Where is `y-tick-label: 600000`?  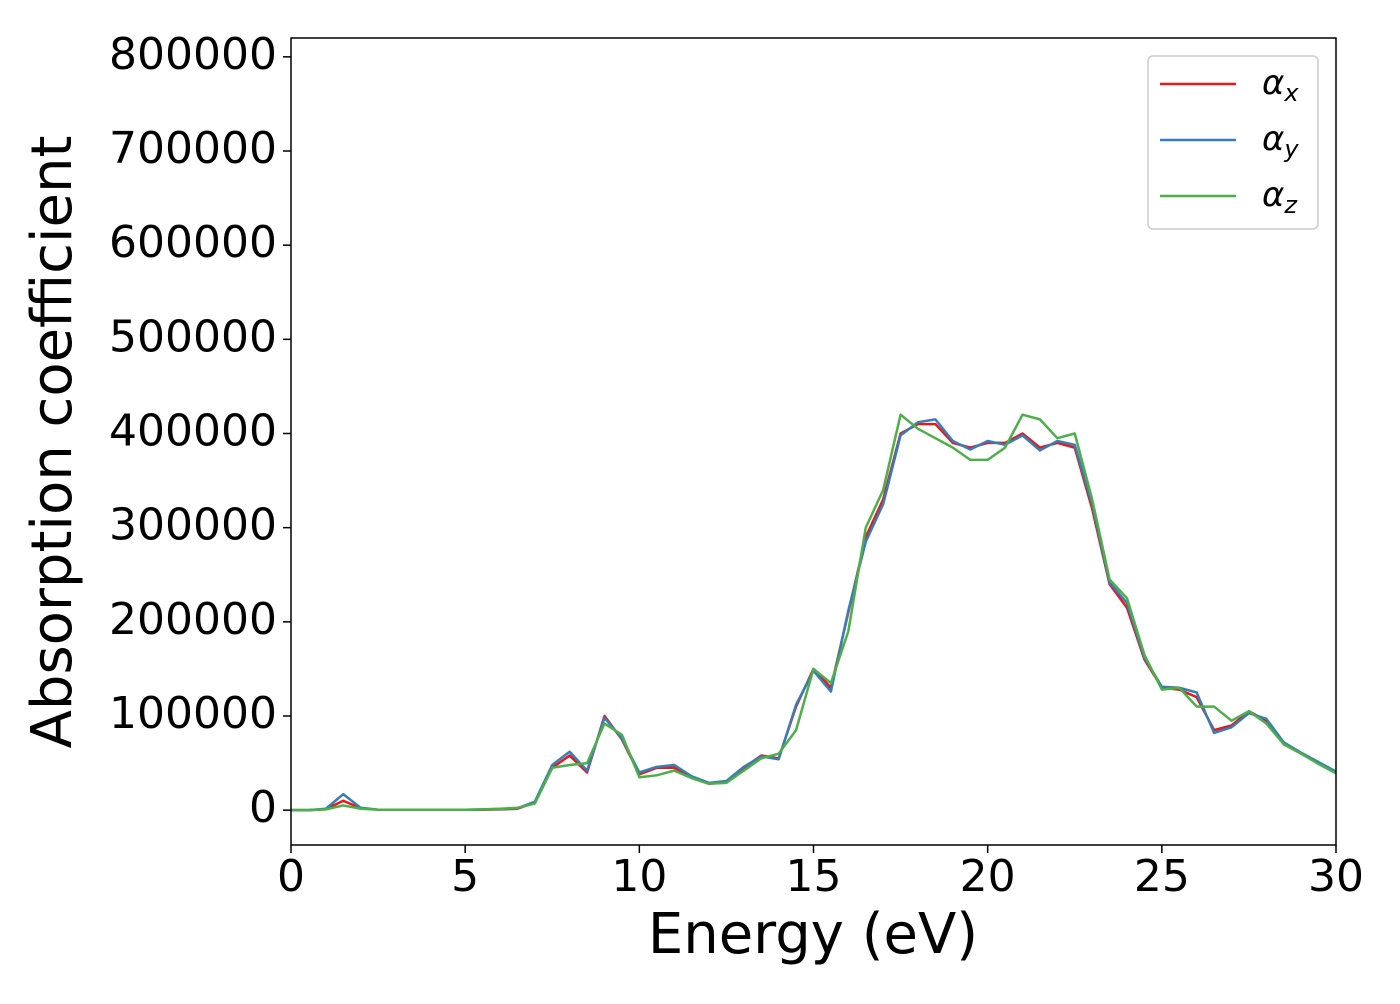 y-tick-label: 600000 is located at coordinates (193, 242).